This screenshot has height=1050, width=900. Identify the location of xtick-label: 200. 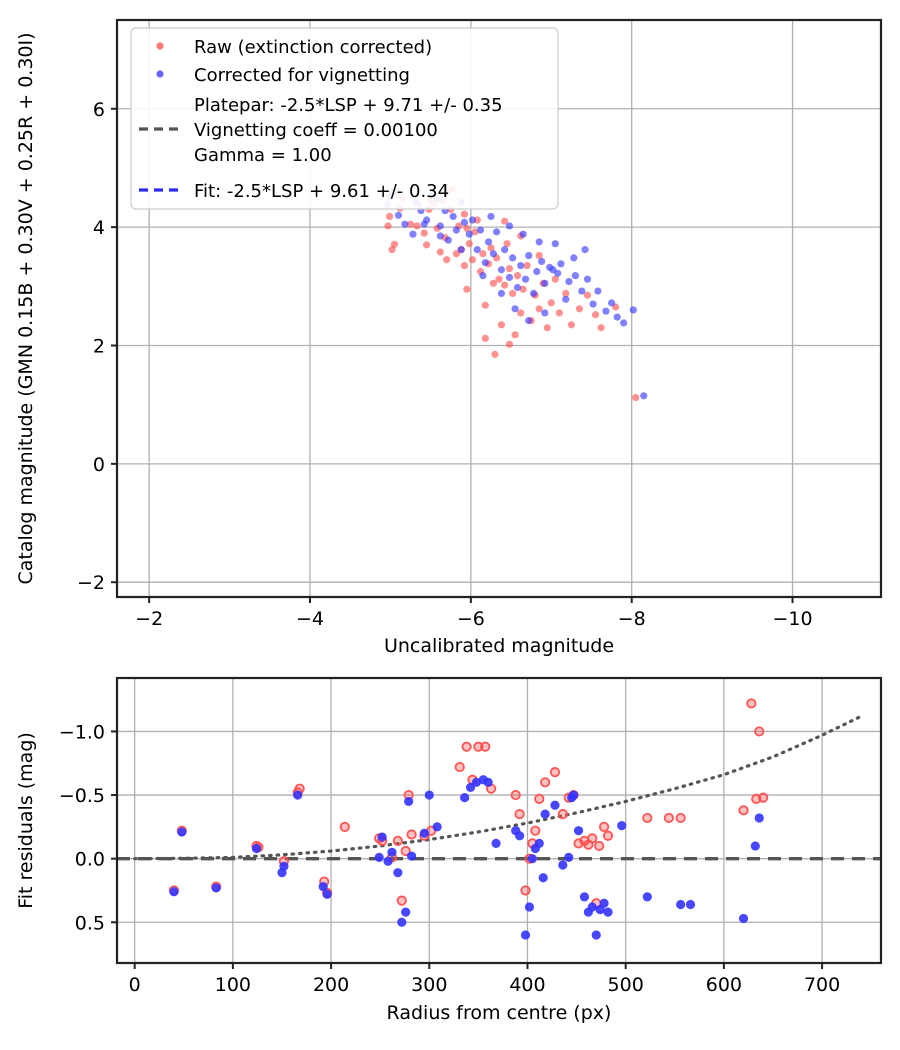
(331, 985).